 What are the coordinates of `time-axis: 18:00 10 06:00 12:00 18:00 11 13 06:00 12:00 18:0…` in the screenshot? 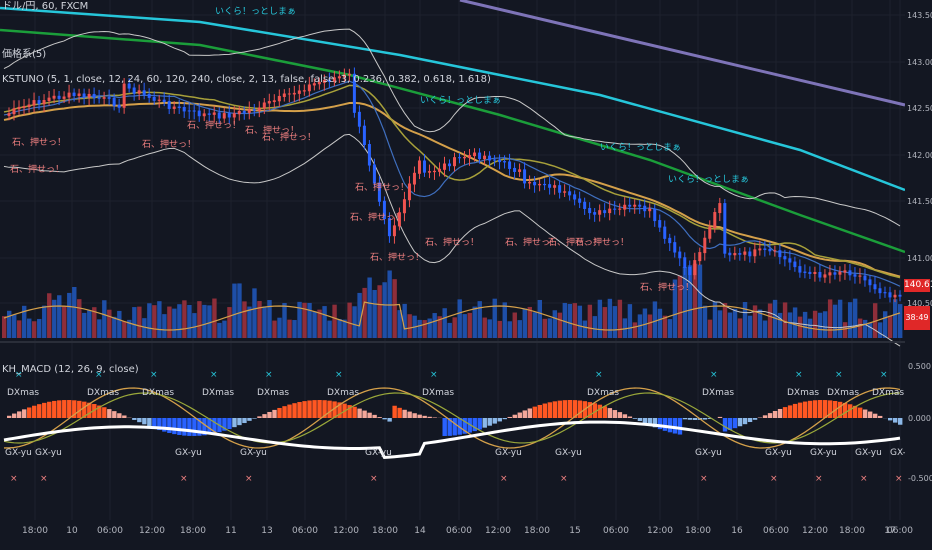 It's located at (467, 531).